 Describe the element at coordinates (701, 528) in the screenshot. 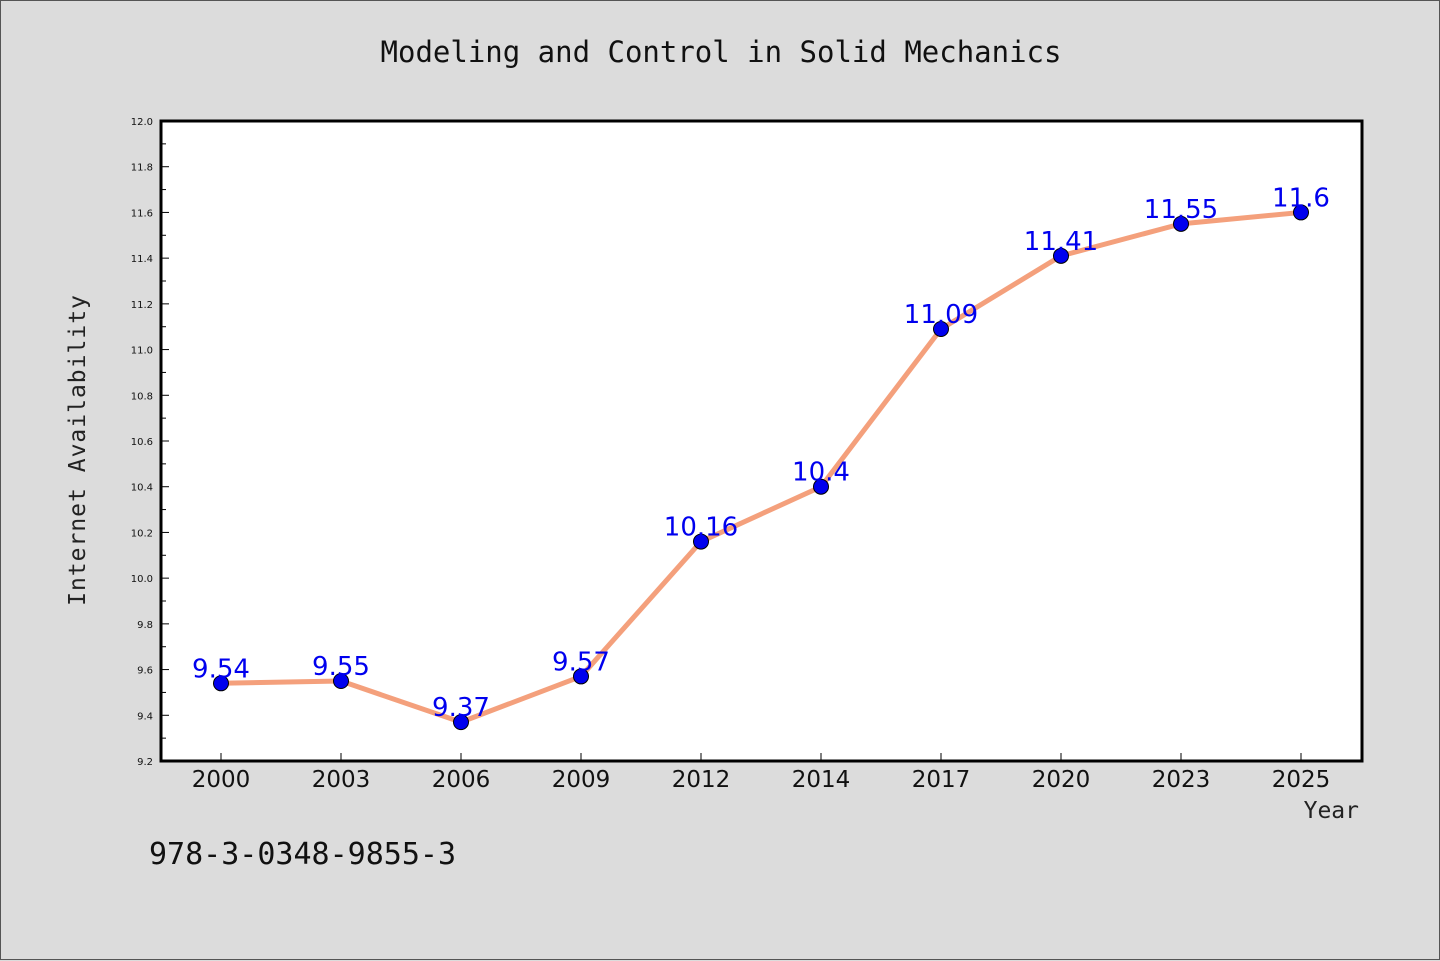

I see `data-label: 10.16` at that location.